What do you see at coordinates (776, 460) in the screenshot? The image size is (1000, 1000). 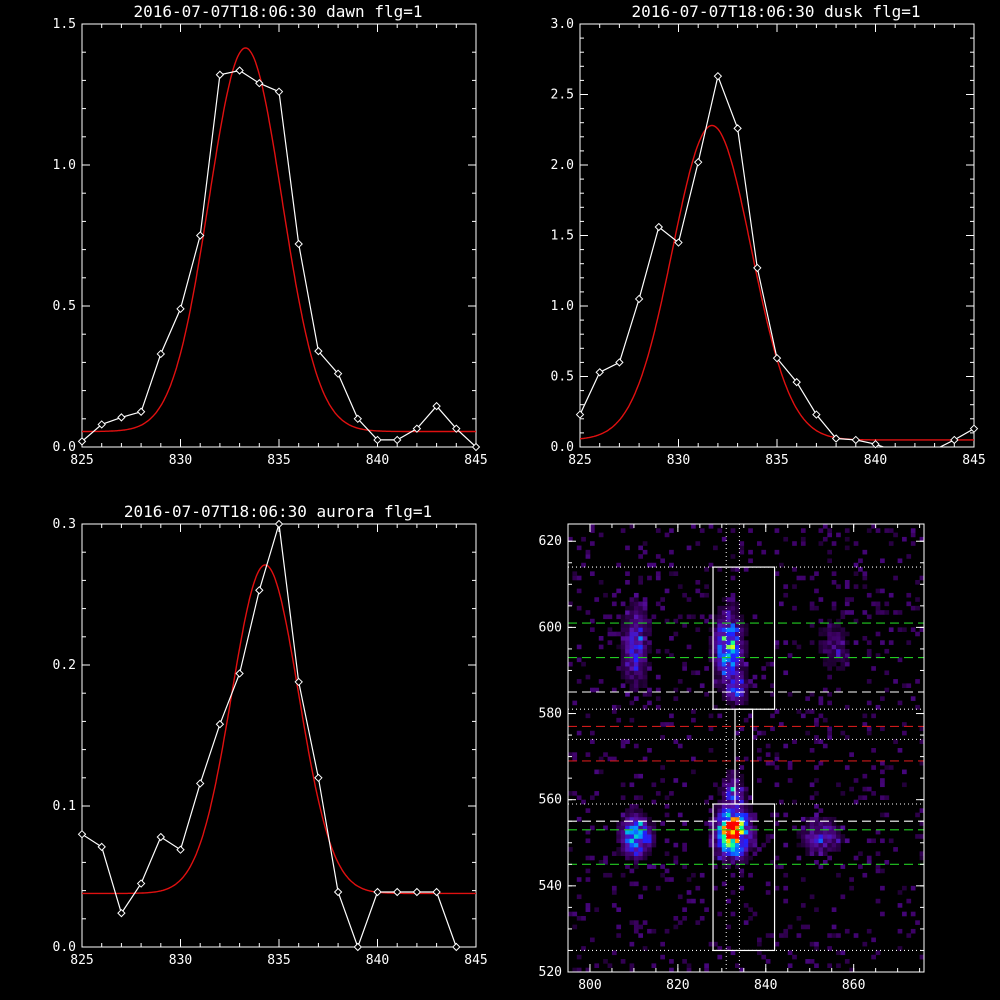 I see `dusk-xtick-label: 835` at bounding box center [776, 460].